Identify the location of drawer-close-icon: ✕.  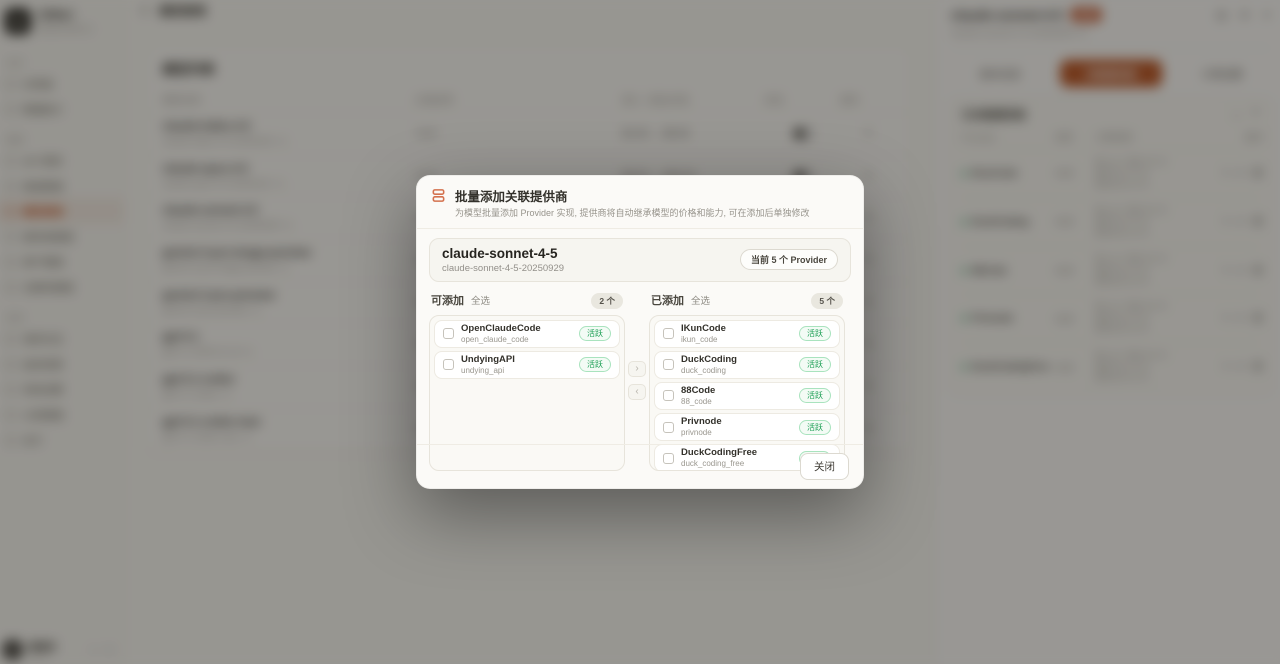
(1267, 14).